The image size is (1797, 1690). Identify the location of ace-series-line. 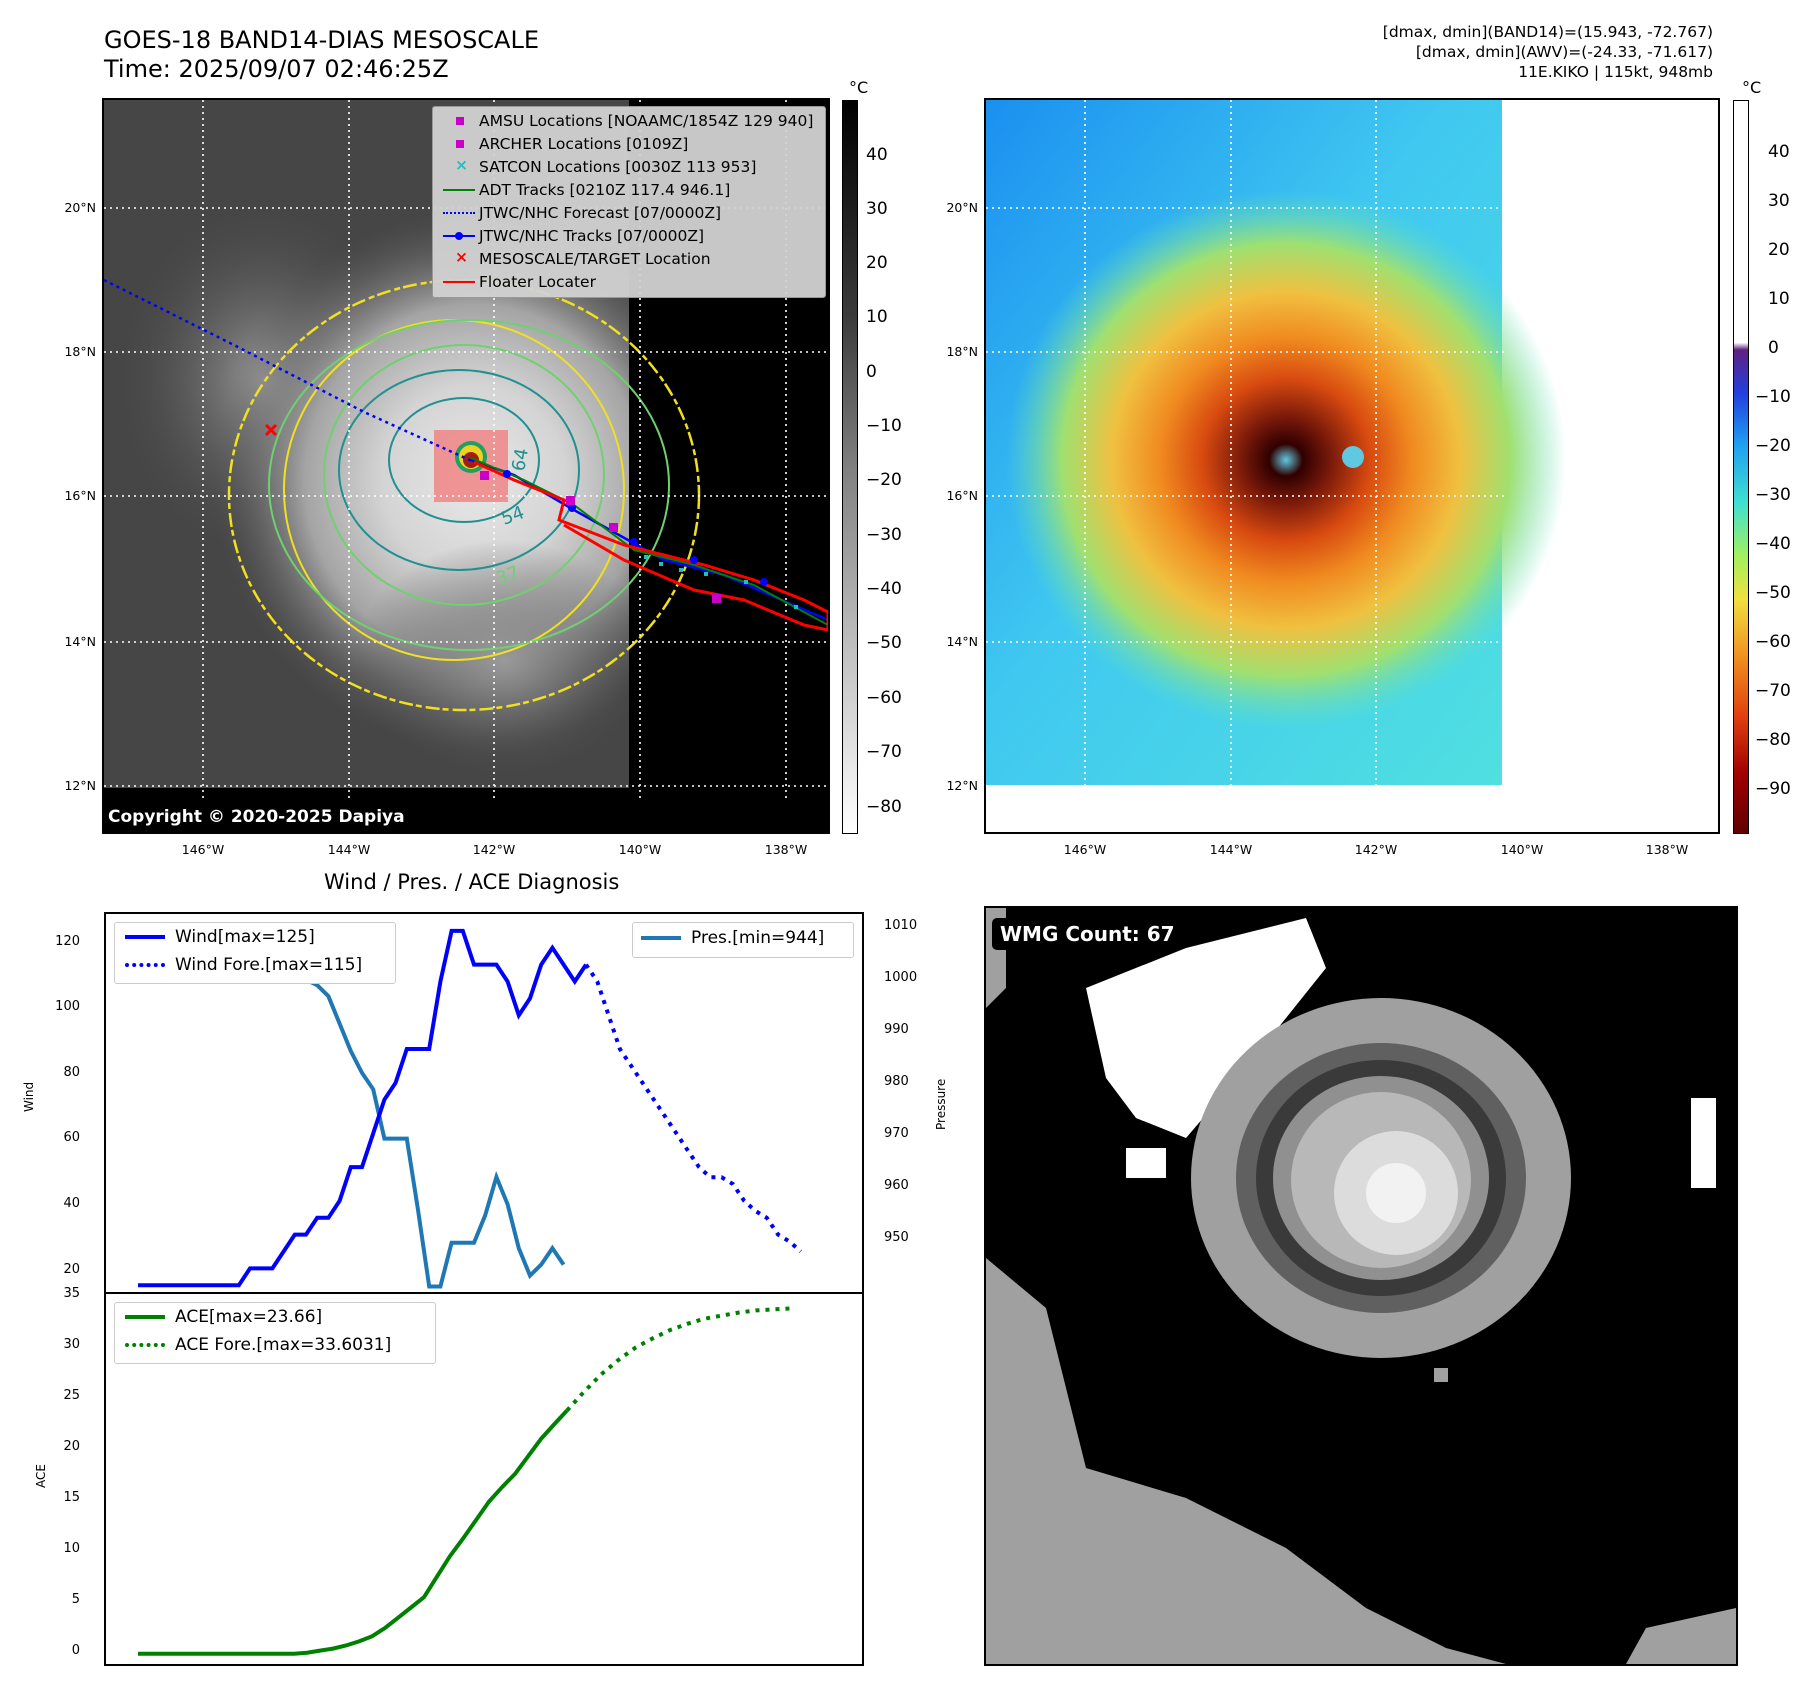
(353, 1532).